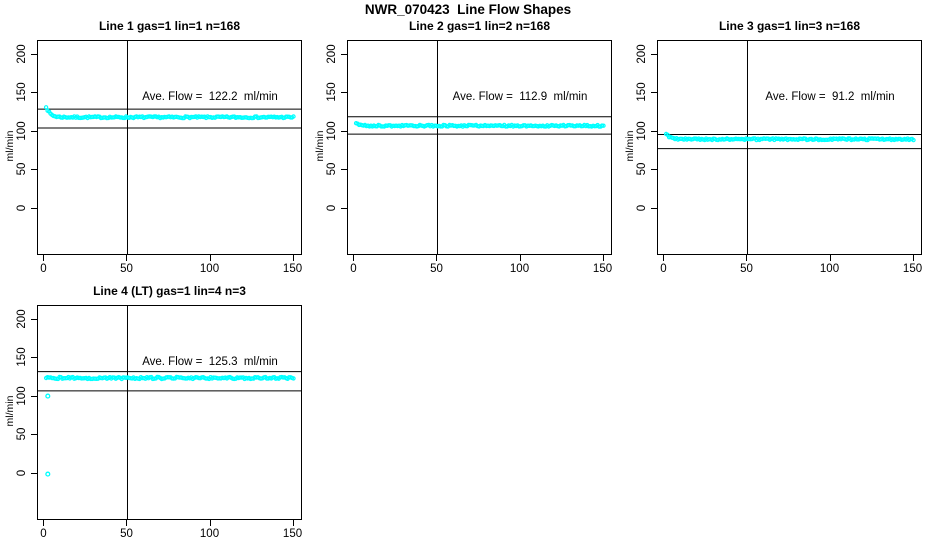 The height and width of the screenshot is (545, 936). I want to click on ave-flow-label: Ave. Flow = 112.9 ml/min, so click(520, 97).